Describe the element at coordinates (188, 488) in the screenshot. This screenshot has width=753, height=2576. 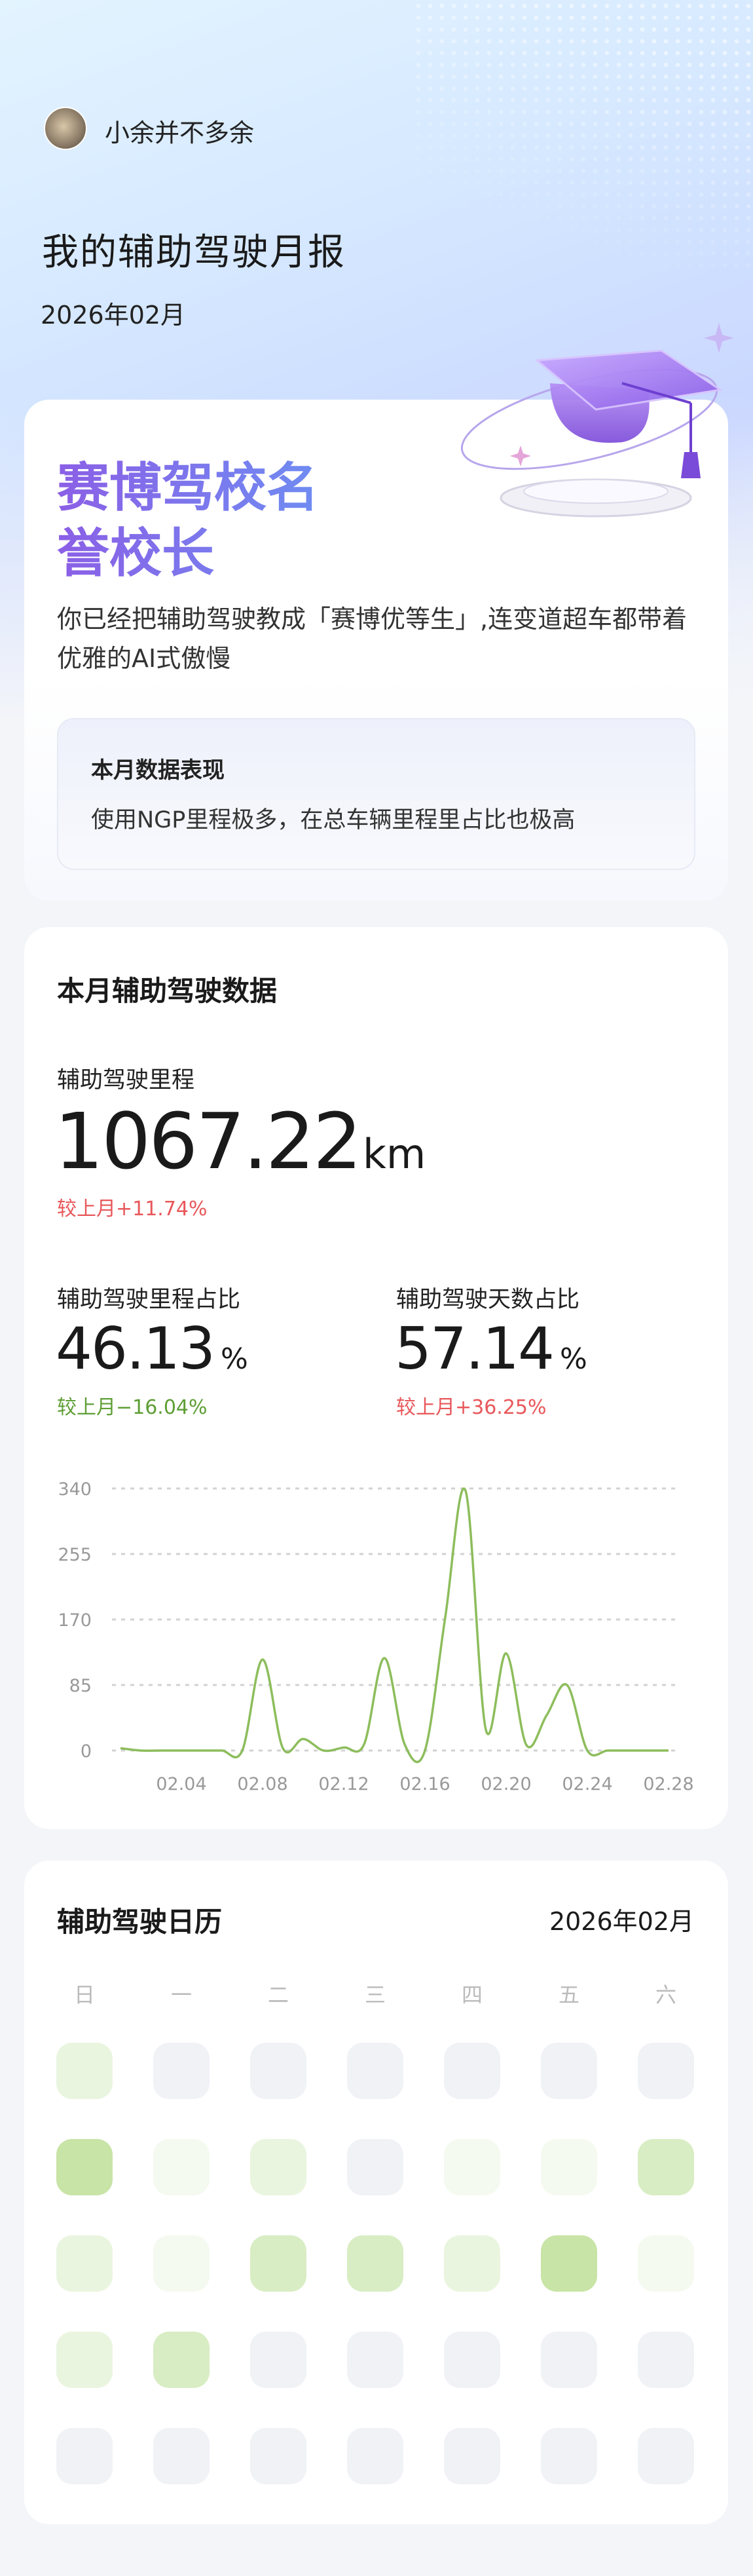
I see `badge-title-line1: 赛博驾校名` at that location.